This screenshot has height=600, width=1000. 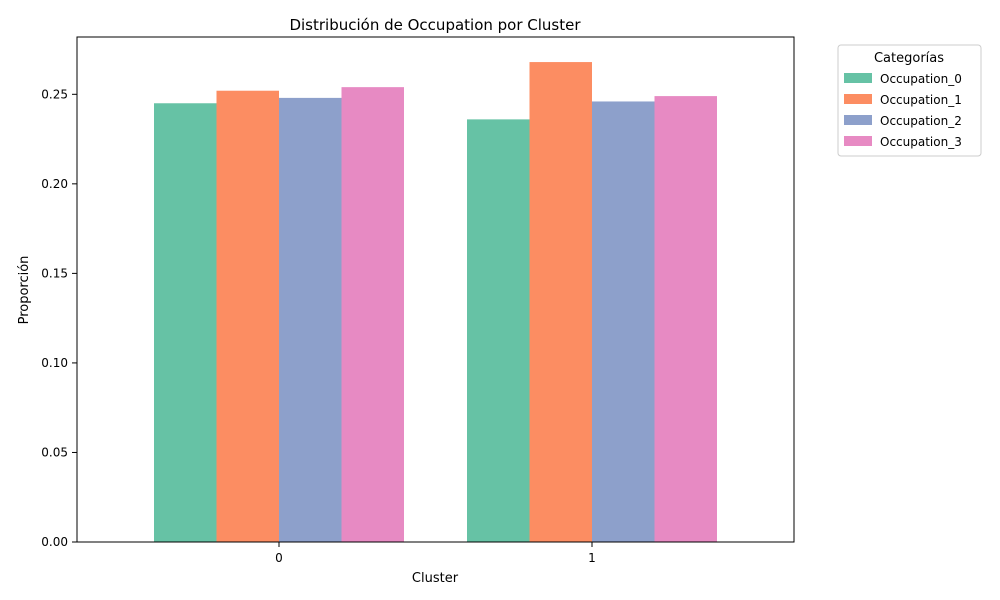 I want to click on x-tick-label: 0, so click(x=279, y=558).